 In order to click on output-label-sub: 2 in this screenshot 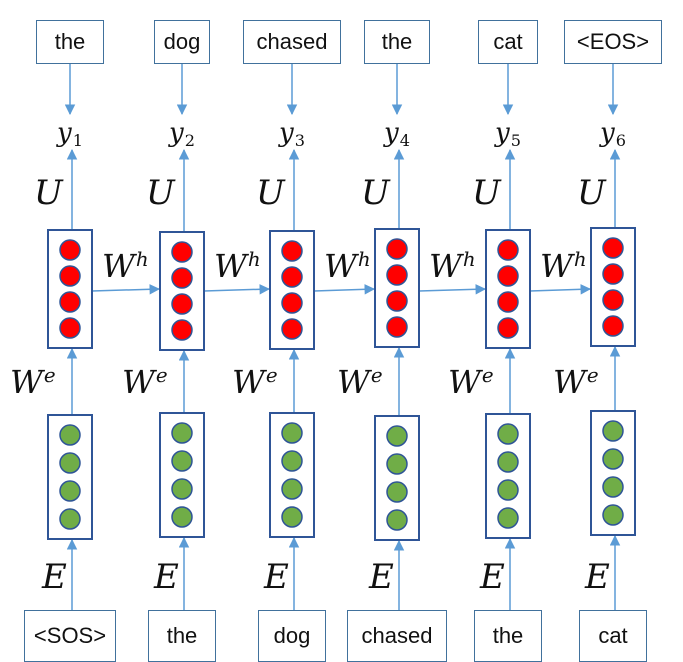, I will do `click(189, 140)`.